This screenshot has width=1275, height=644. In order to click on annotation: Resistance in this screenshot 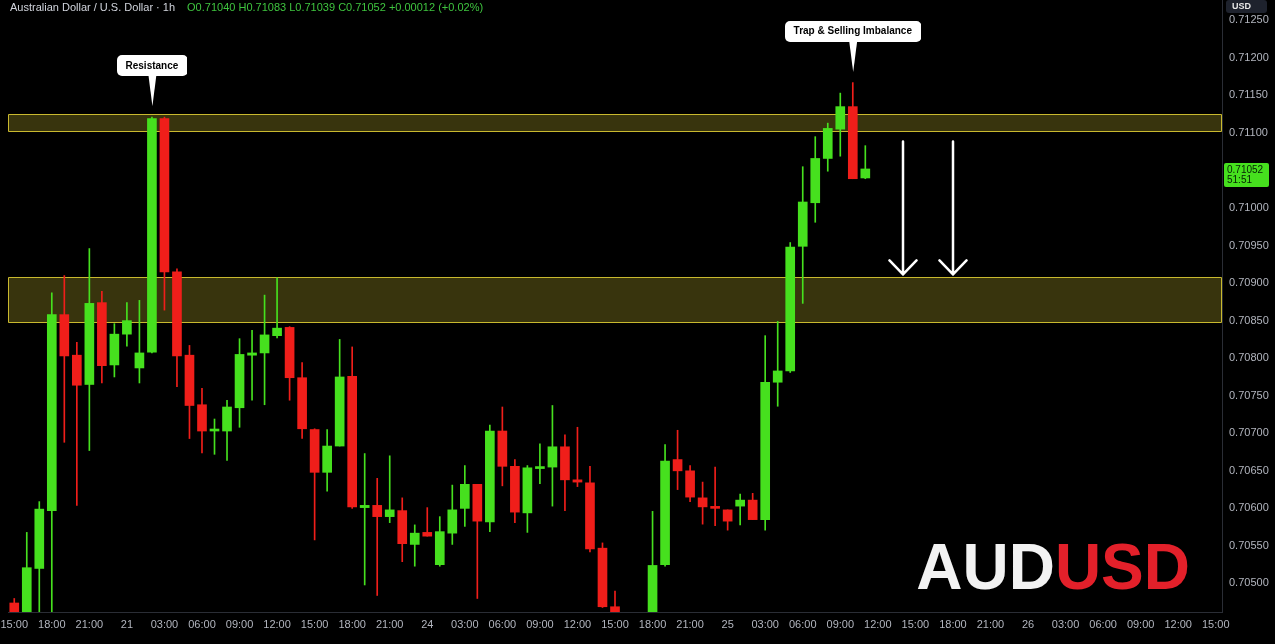, I will do `click(152, 65)`.